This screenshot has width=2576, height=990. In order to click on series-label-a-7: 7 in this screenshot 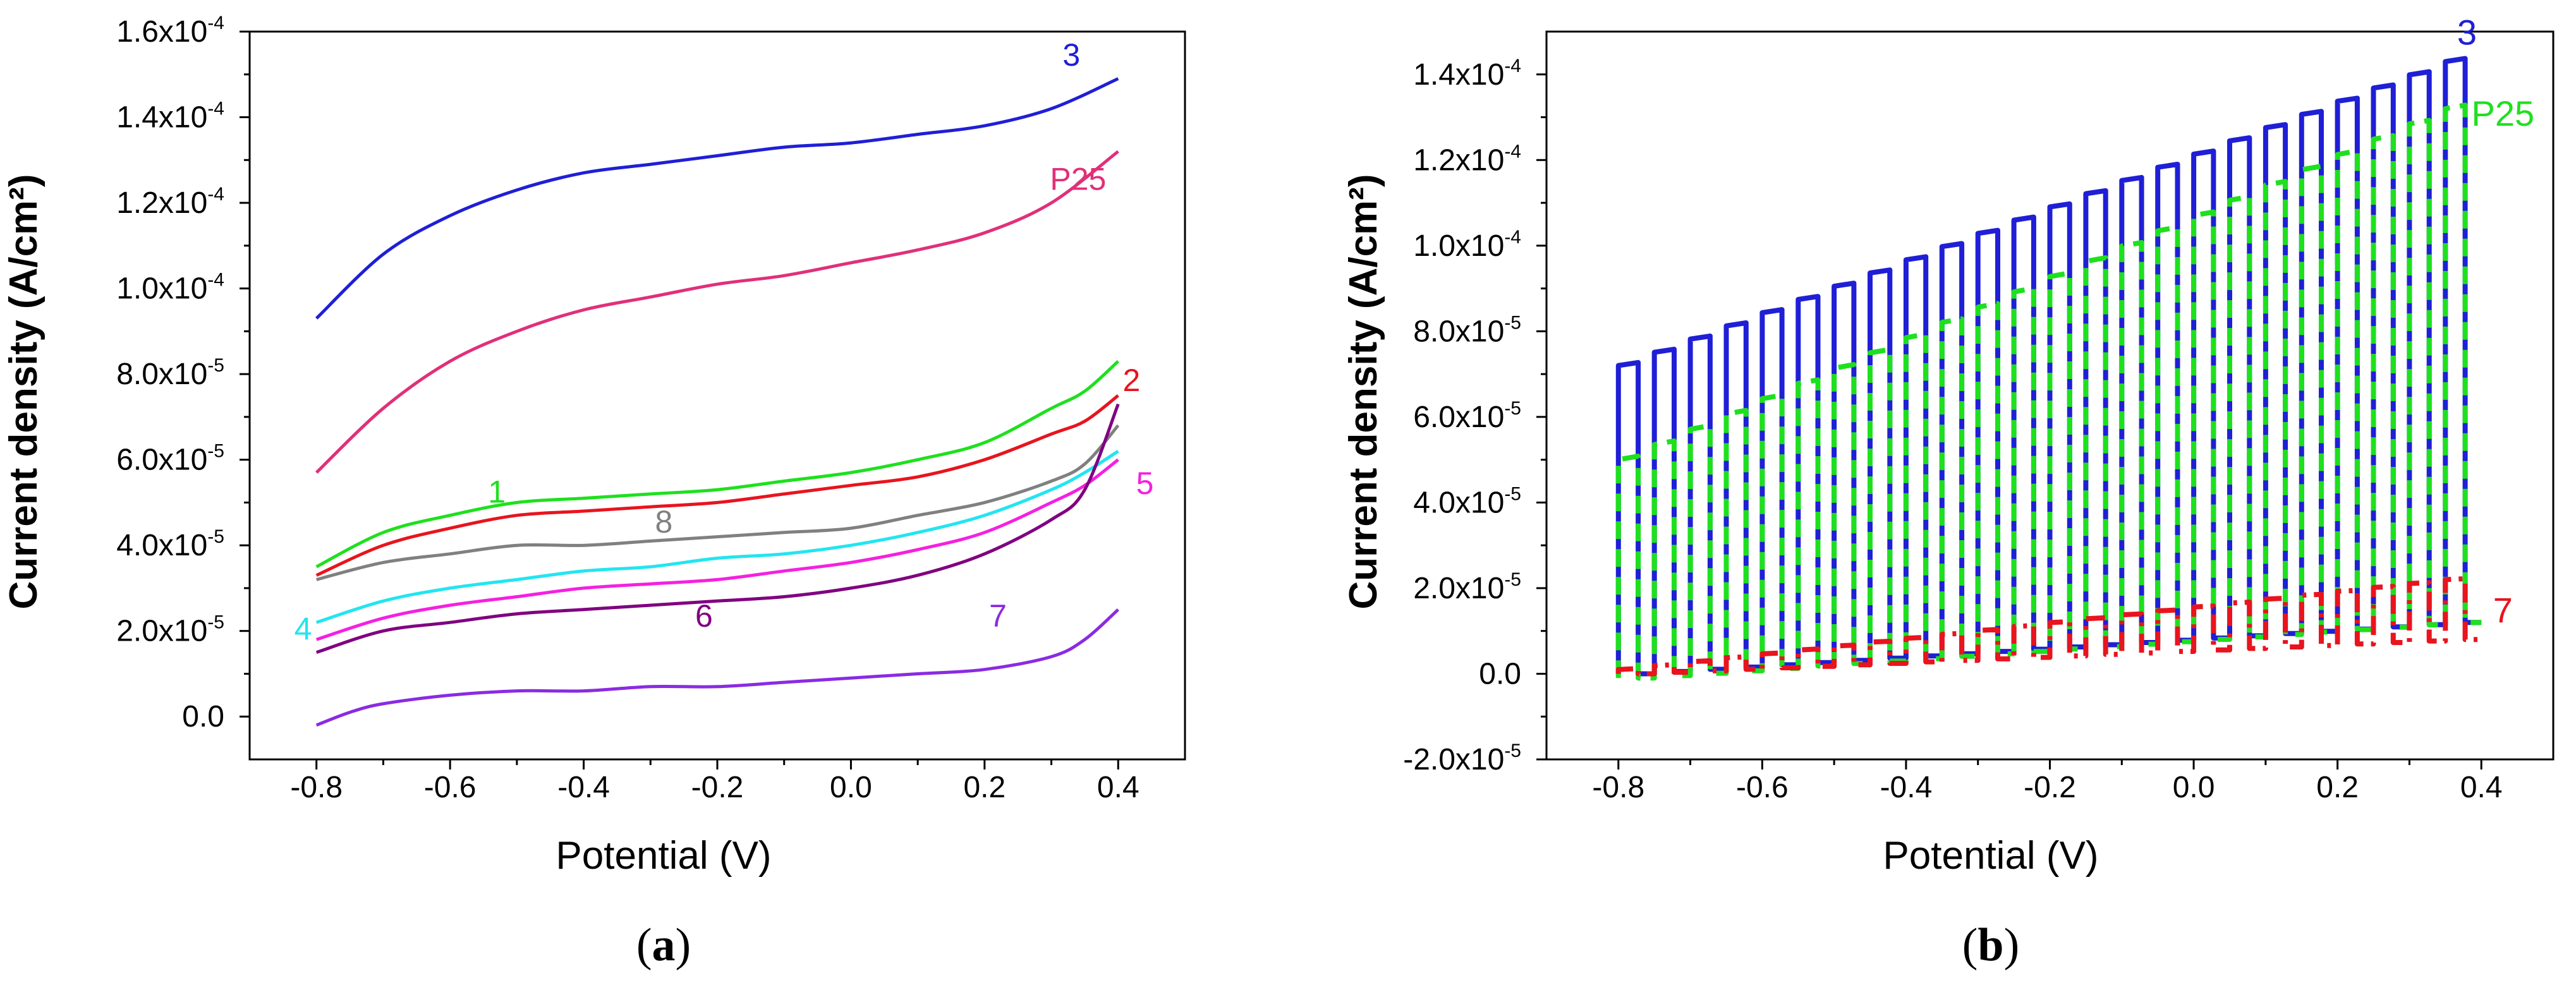, I will do `click(998, 616)`.